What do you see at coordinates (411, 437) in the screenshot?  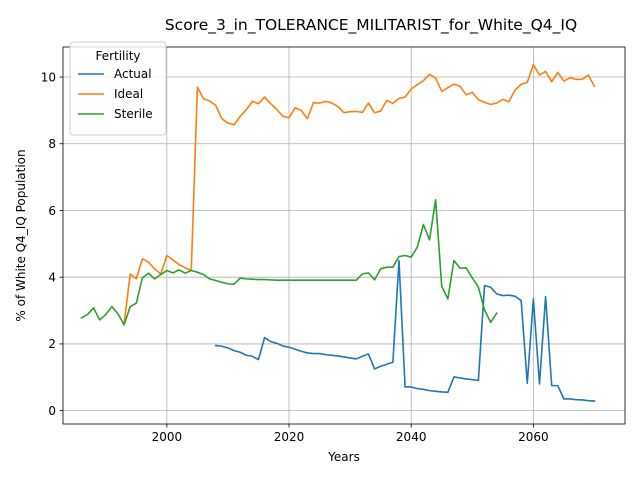 I see `x-tick-label: 2040` at bounding box center [411, 437].